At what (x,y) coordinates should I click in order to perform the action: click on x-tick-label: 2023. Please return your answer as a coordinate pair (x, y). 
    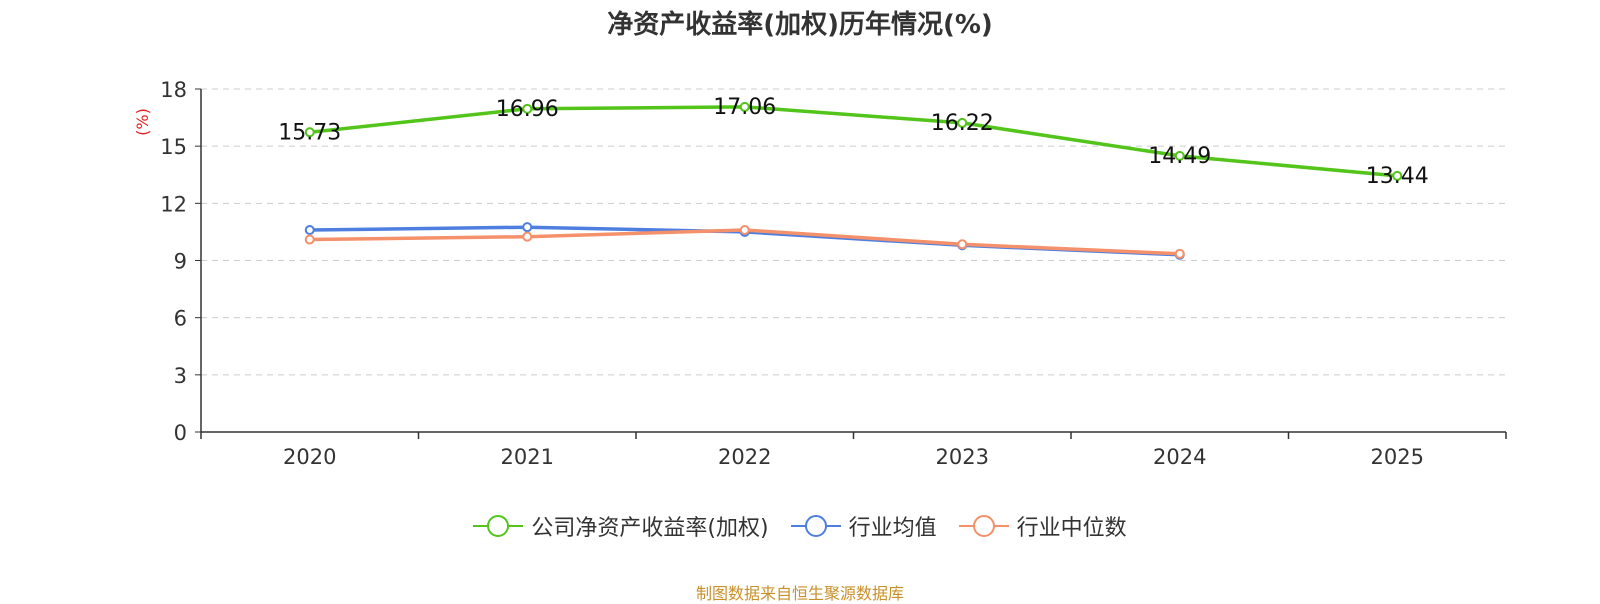
    Looking at the image, I should click on (962, 457).